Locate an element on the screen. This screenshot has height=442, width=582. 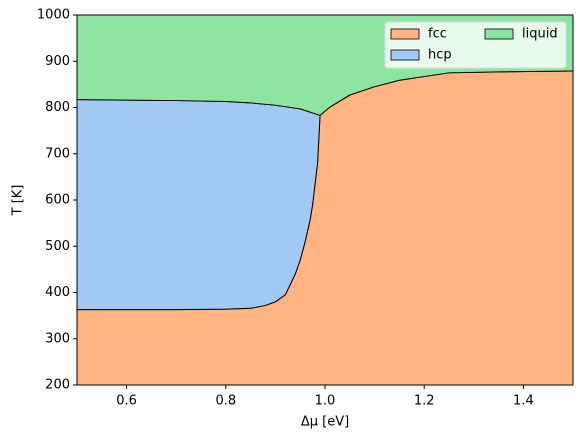
y-axis-label: T [K] is located at coordinates (18, 201).